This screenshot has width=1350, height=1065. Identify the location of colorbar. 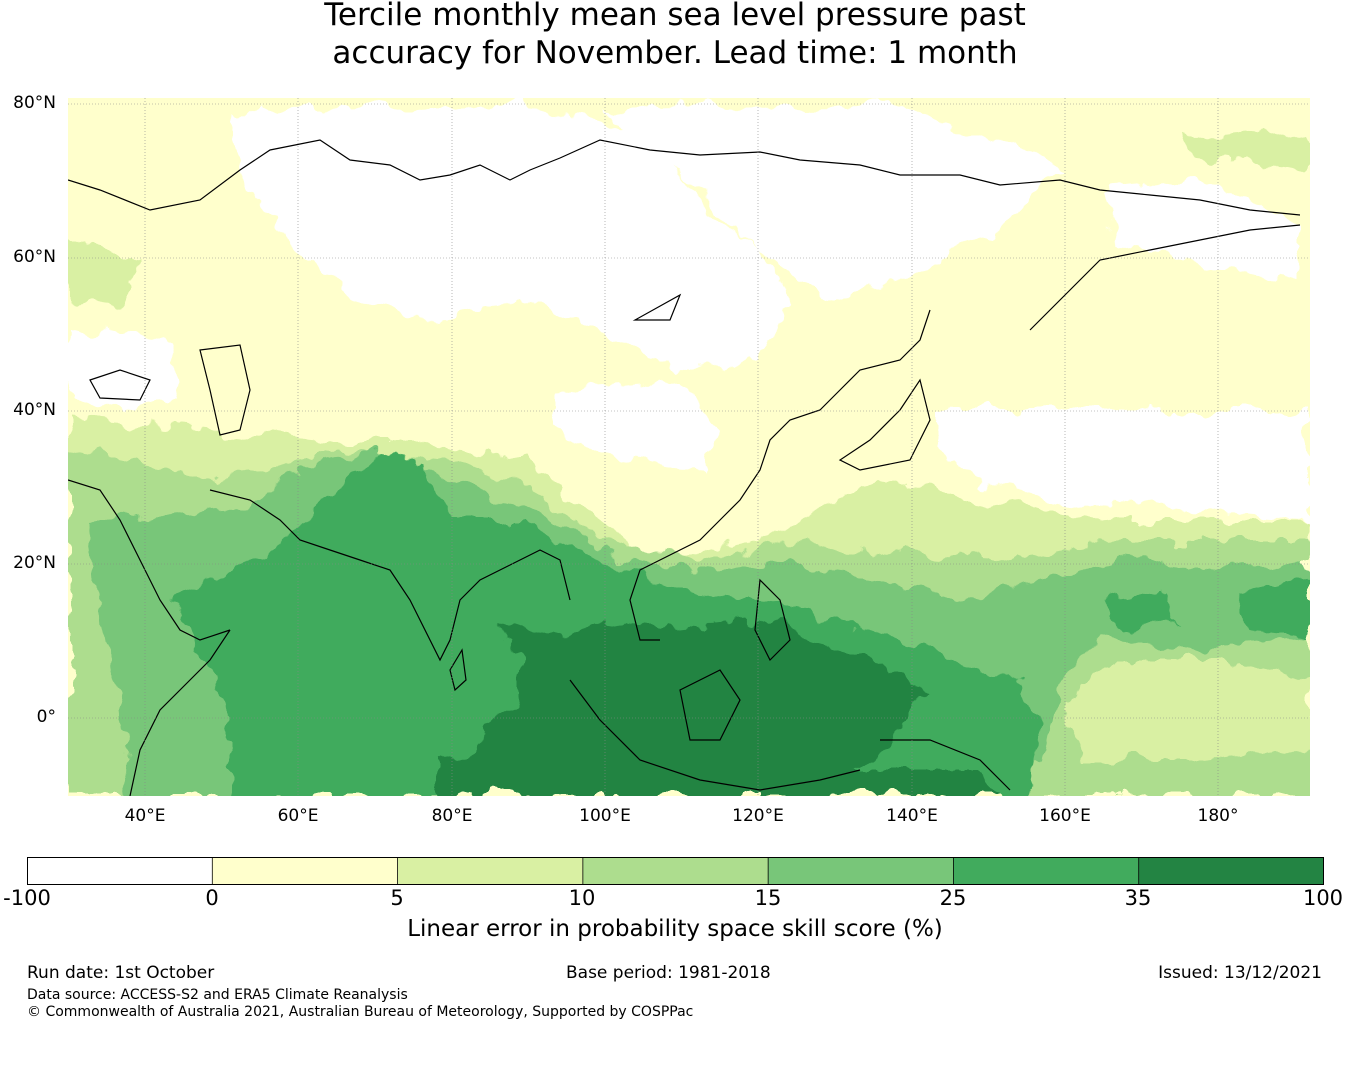
(675, 871).